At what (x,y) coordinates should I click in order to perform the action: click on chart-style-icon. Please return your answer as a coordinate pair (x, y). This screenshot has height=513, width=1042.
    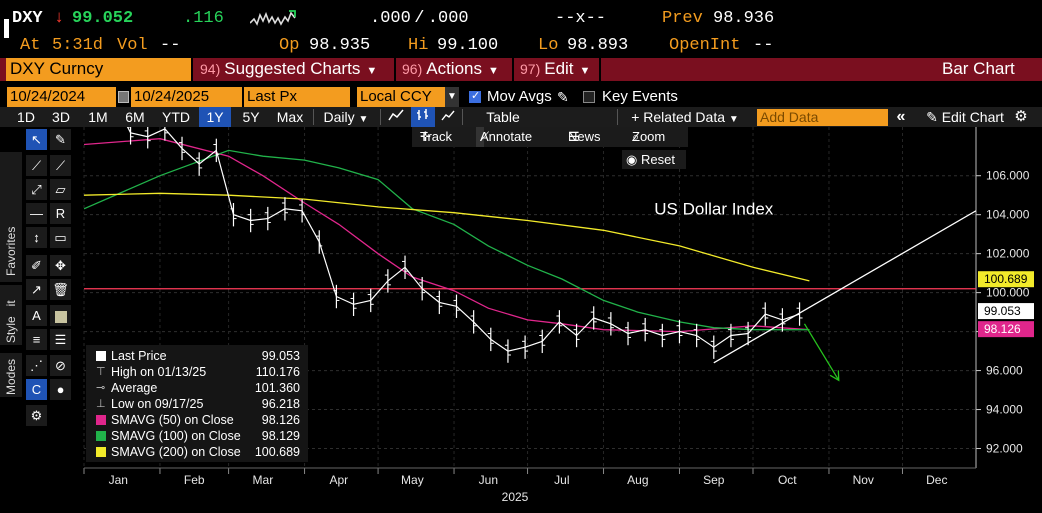
    Looking at the image, I should click on (448, 117).